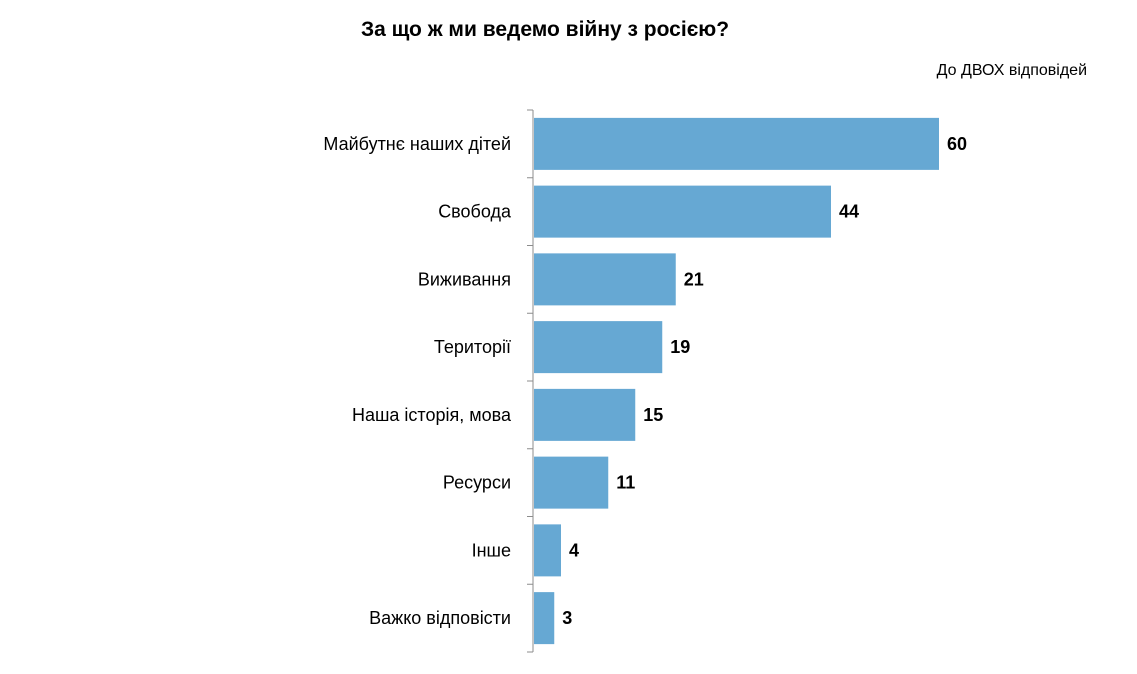 The width and height of the screenshot is (1137, 674). Describe the element at coordinates (1011, 70) in the screenshot. I see `chart-subtitle: До ДВОХ відповідей` at that location.